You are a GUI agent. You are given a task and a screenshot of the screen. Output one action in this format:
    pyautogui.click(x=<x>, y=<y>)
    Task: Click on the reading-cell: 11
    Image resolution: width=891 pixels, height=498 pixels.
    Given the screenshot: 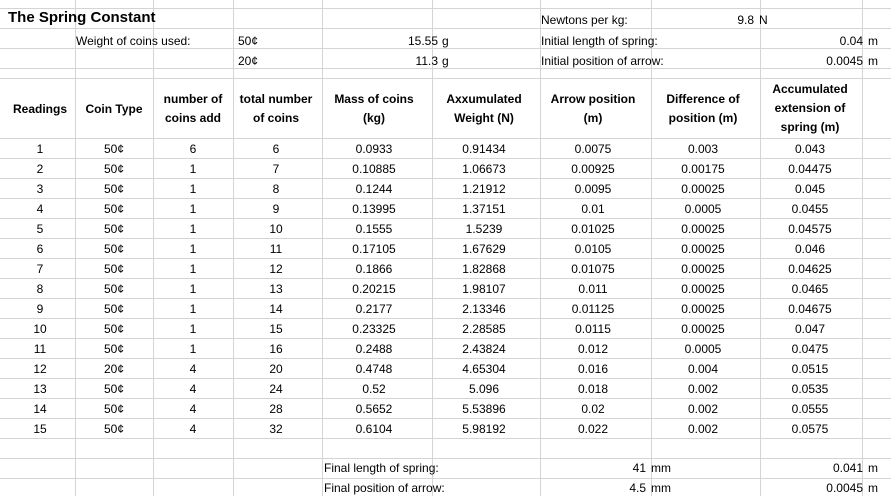 What is the action you would take?
    pyautogui.click(x=40, y=349)
    